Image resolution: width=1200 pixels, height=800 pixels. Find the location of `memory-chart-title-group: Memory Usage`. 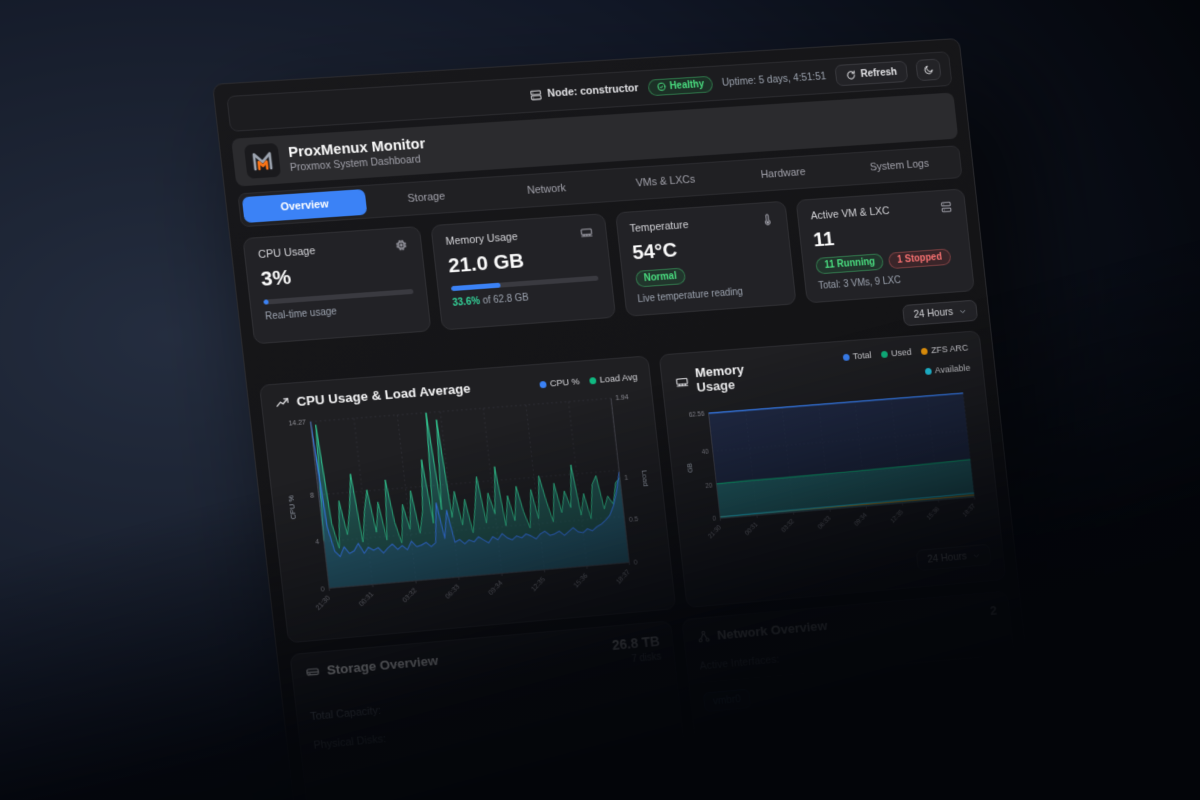

memory-chart-title-group: Memory Usage is located at coordinates (730, 378).